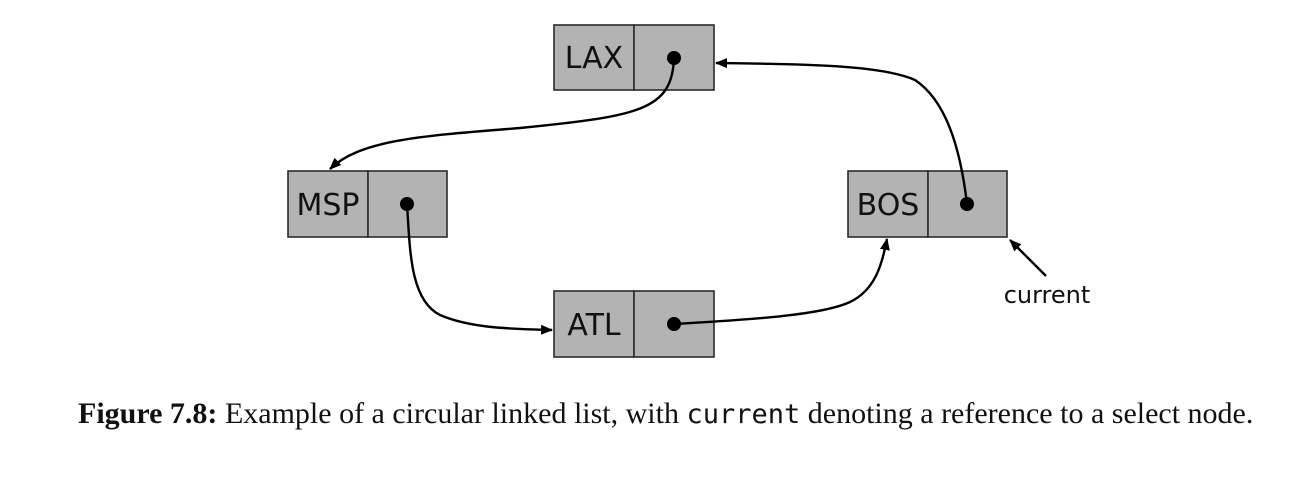  I want to click on node-lax: LAX, so click(634, 57).